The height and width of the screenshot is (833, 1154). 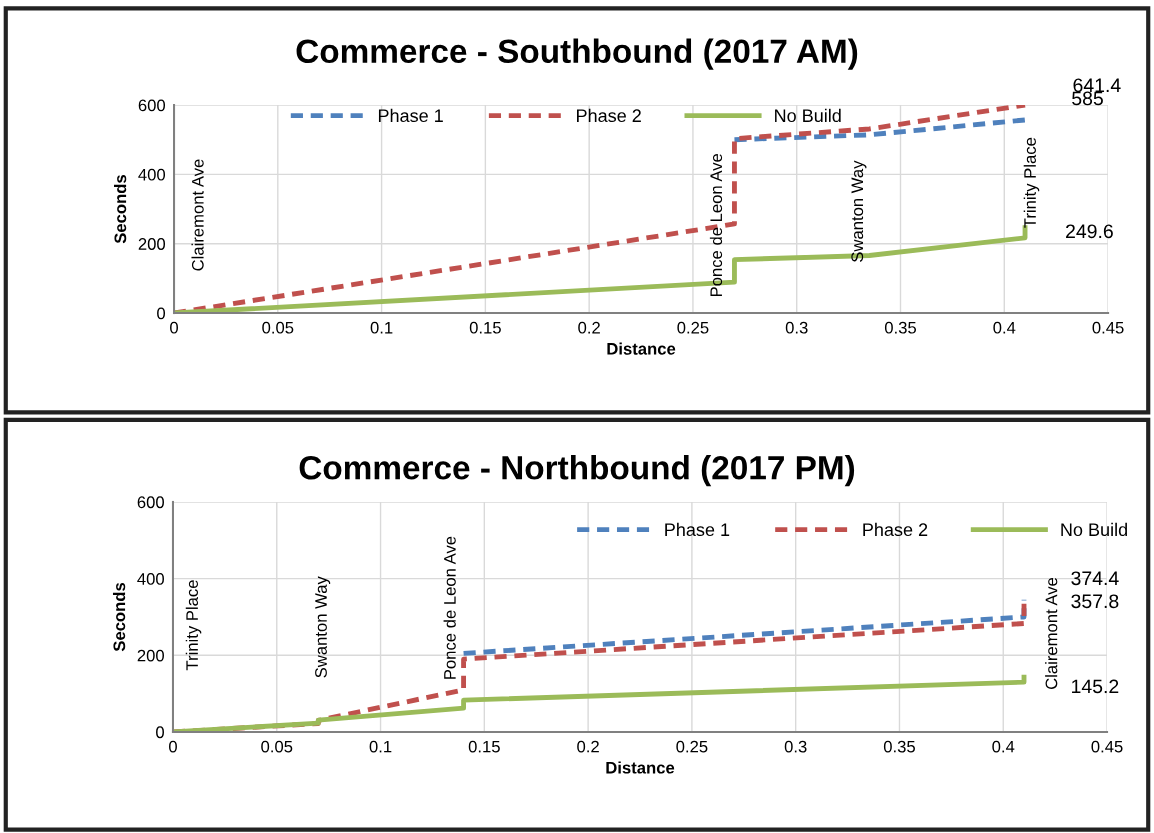 I want to click on annotation: 145.2, so click(x=1095, y=686).